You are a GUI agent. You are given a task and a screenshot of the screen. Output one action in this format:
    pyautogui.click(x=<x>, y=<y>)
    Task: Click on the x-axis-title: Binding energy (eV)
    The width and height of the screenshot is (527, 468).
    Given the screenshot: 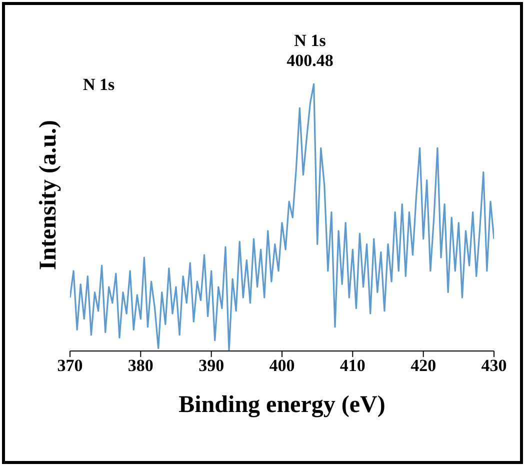 What is the action you would take?
    pyautogui.click(x=282, y=405)
    